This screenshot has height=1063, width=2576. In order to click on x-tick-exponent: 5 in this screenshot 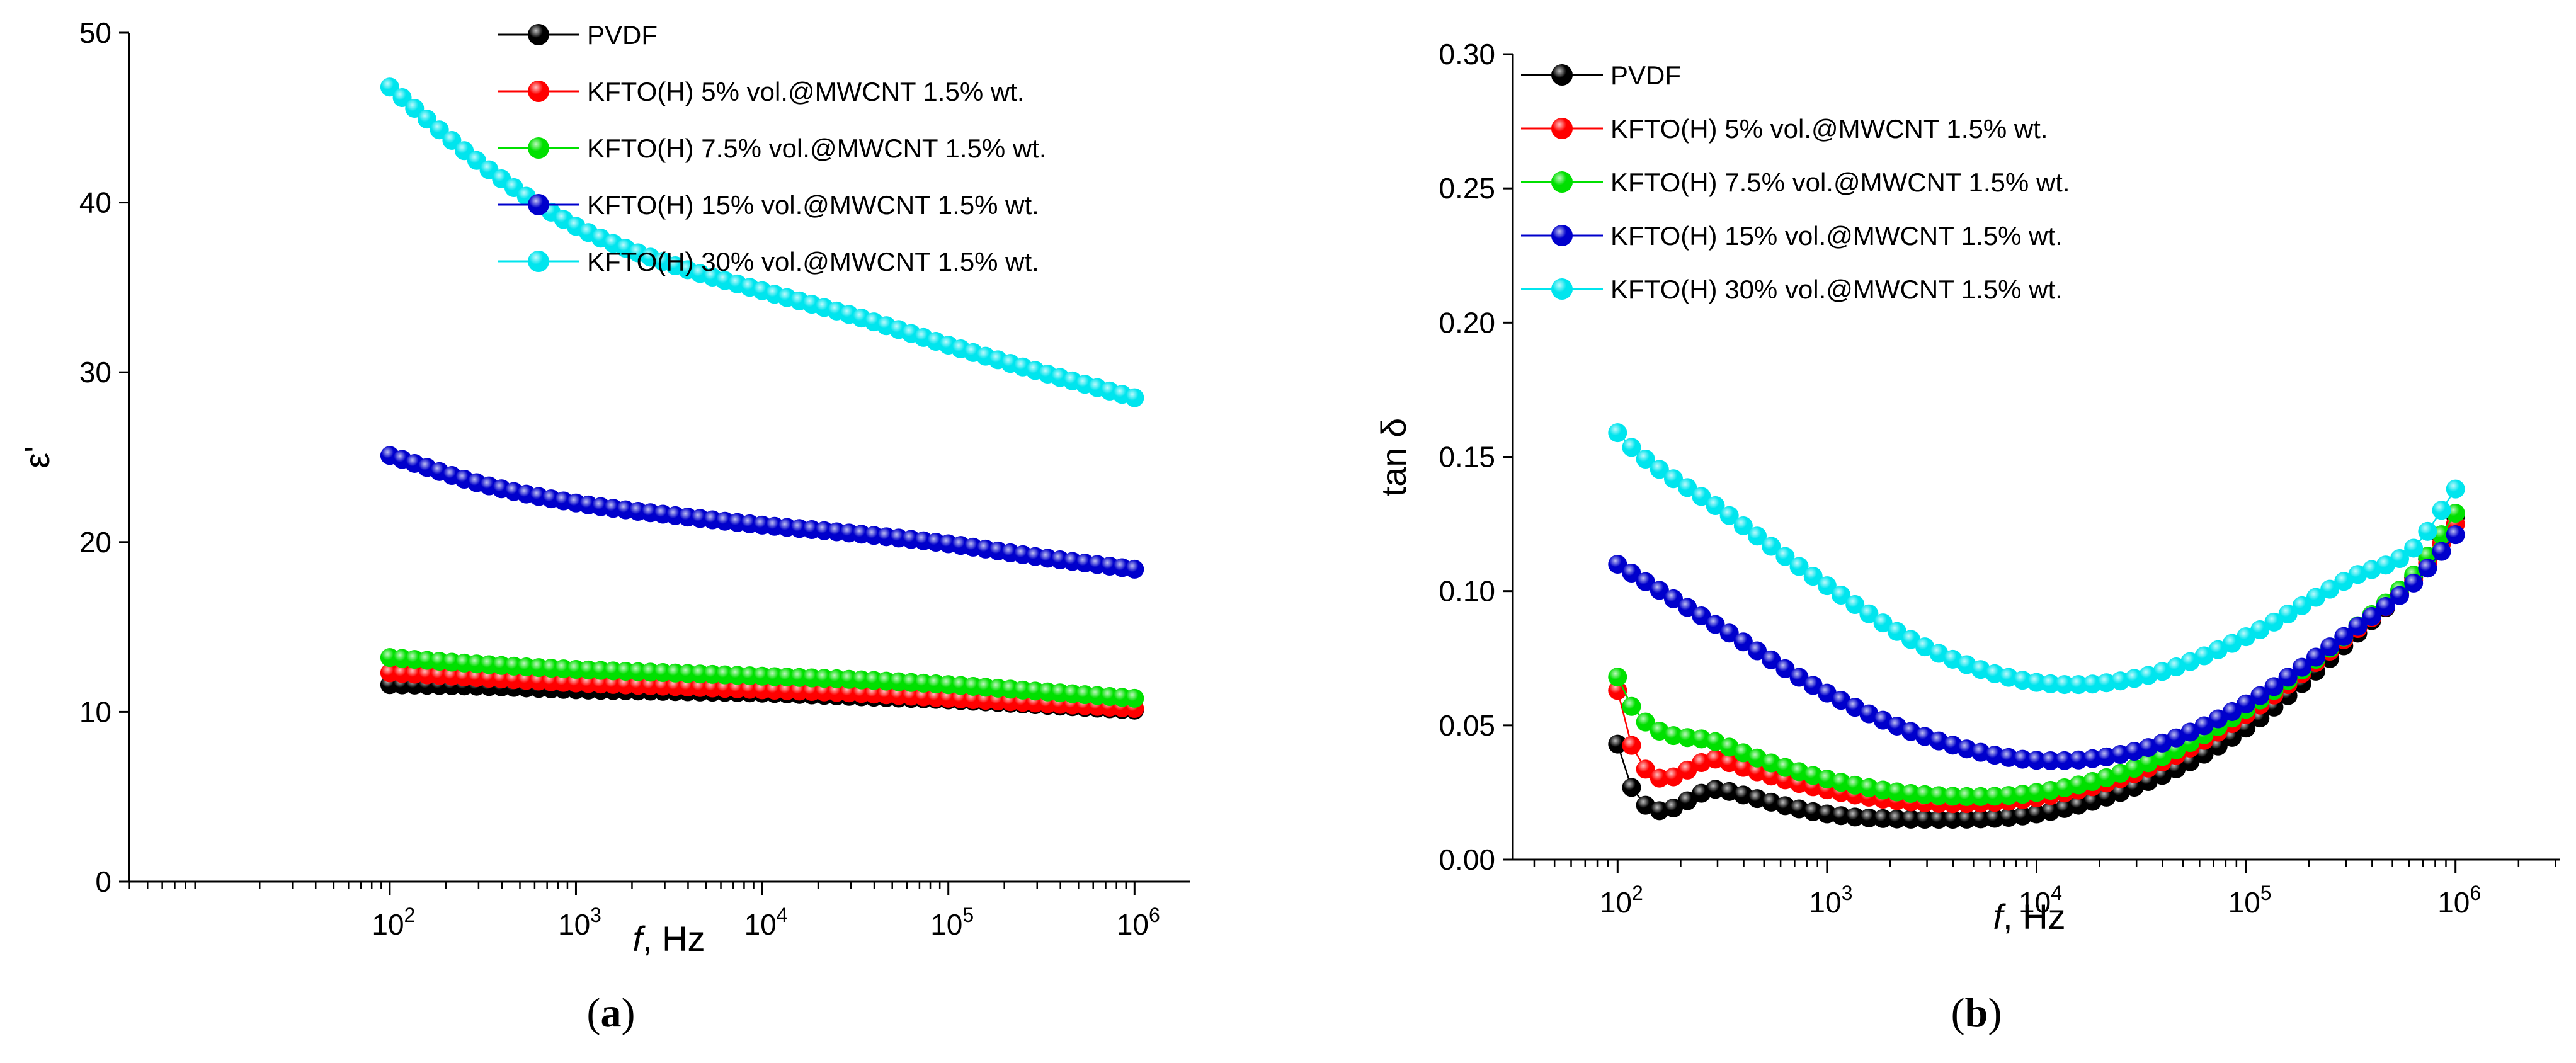, I will do `click(2266, 893)`.